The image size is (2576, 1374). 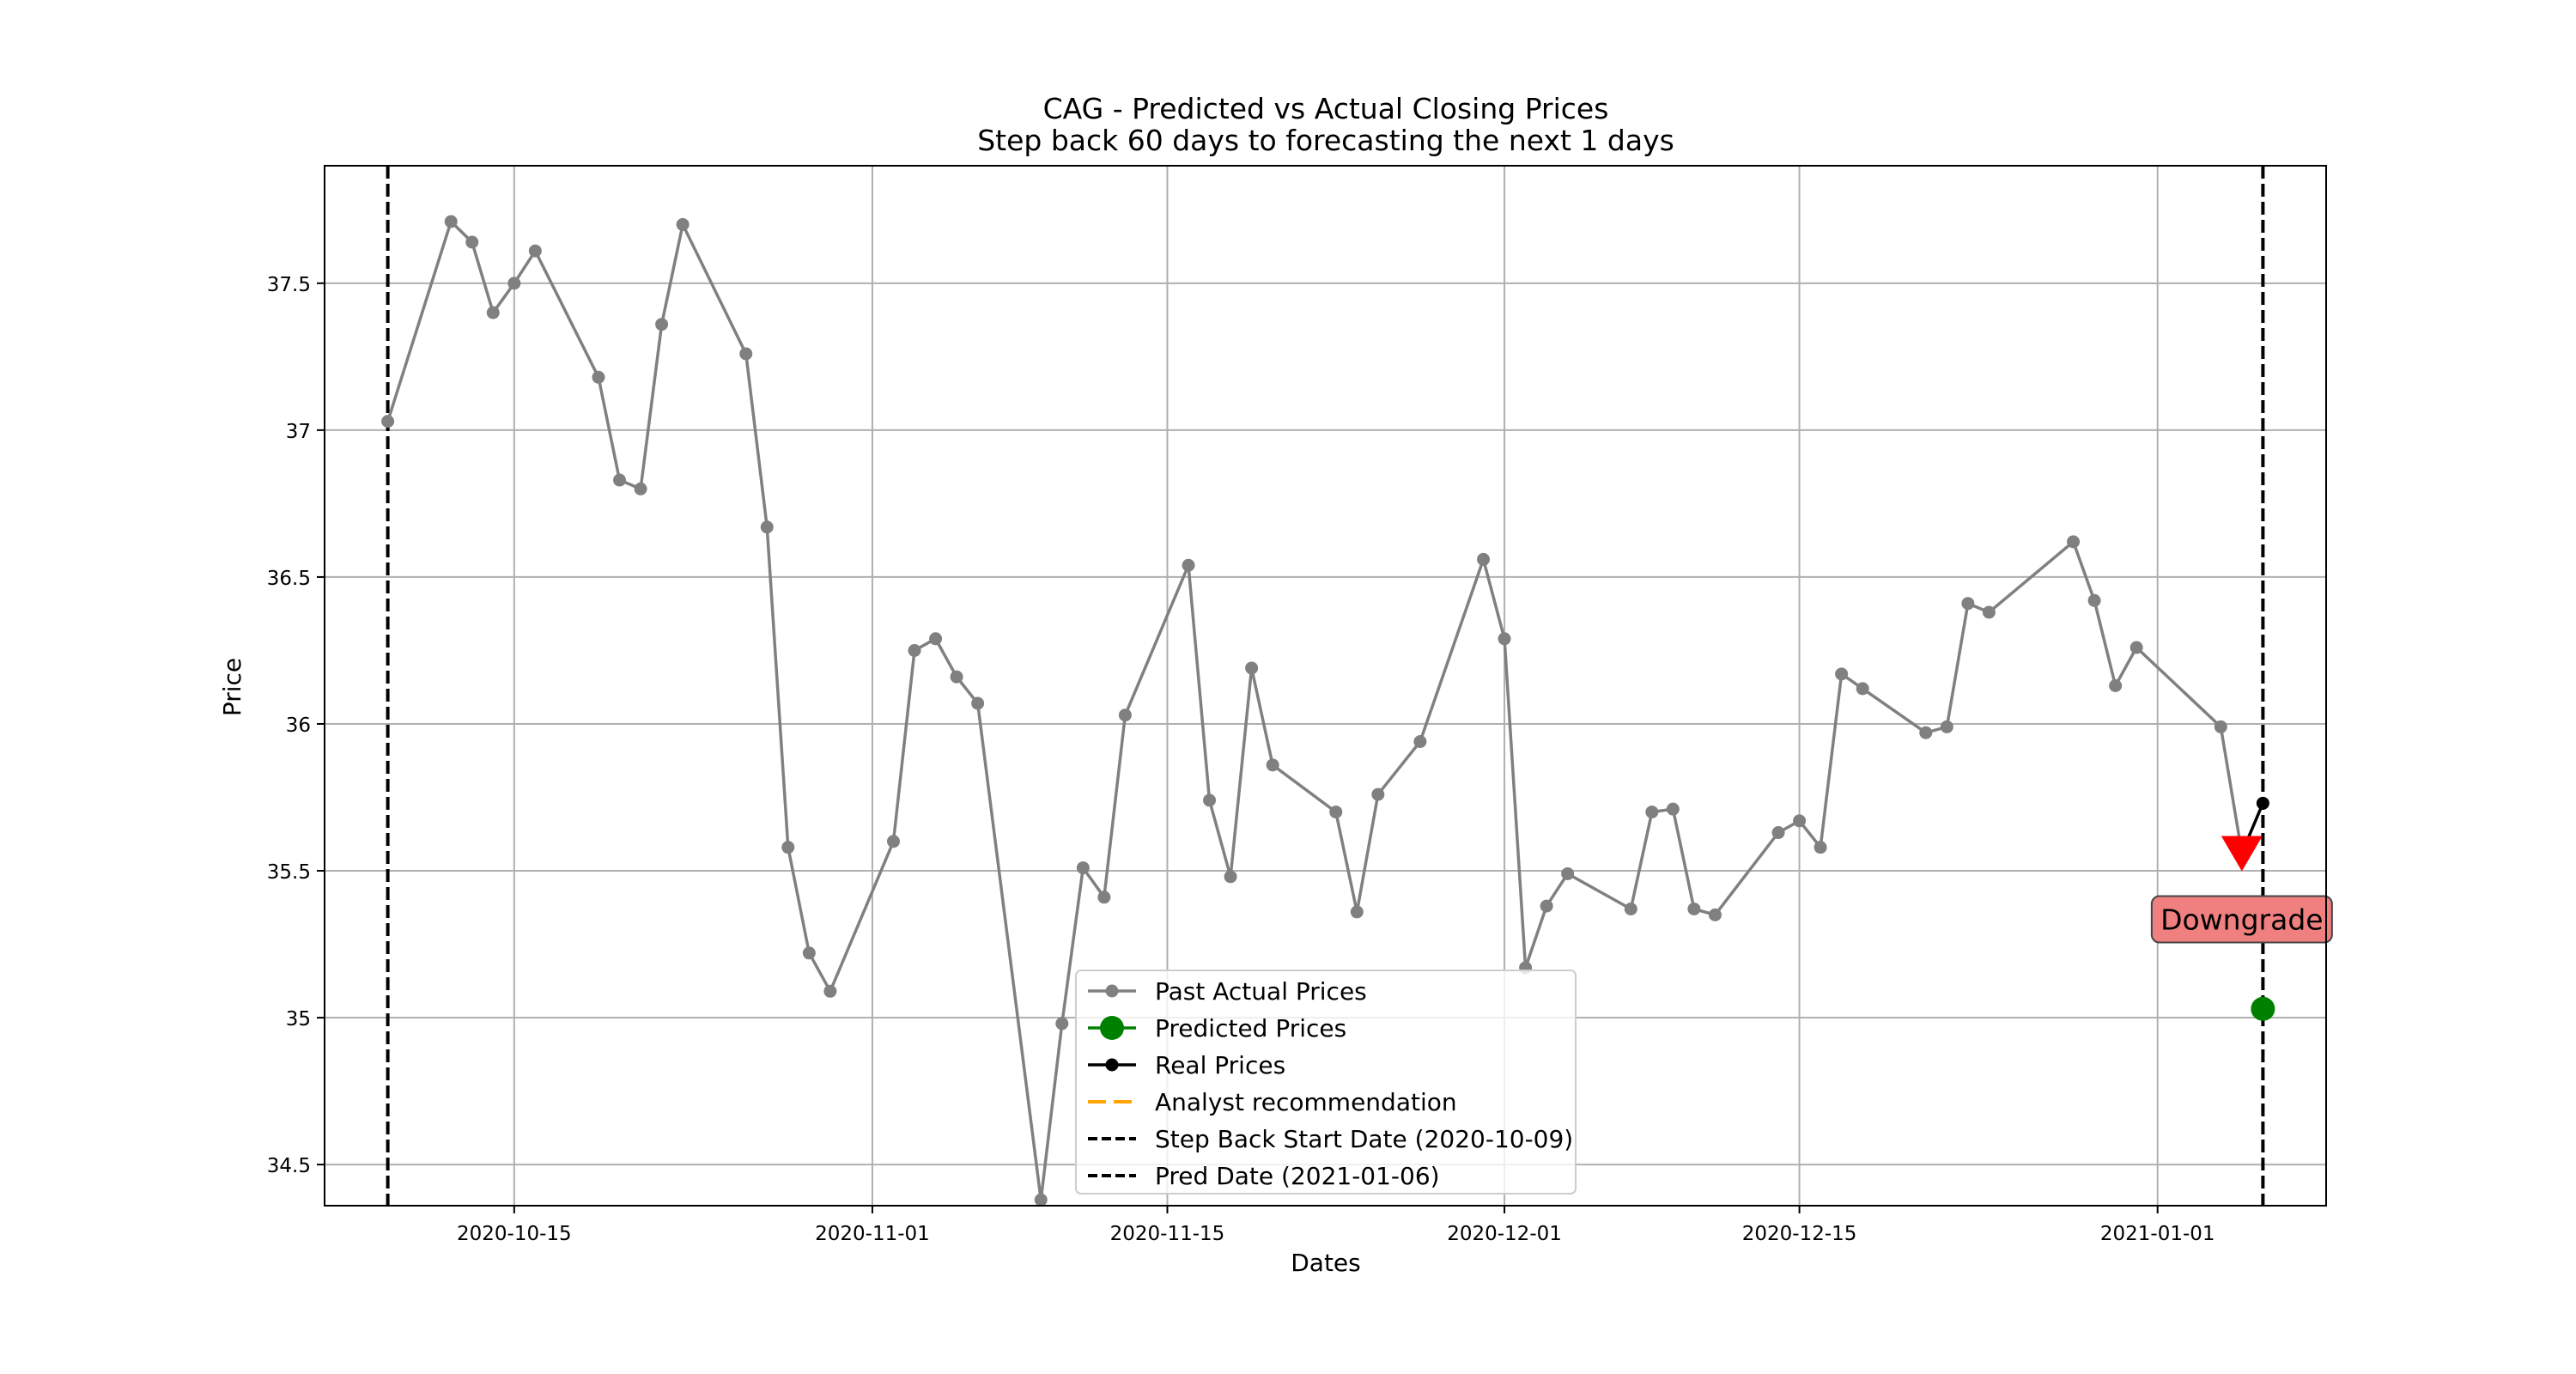 I want to click on annotation-layer: Downgrade, so click(x=2241, y=890).